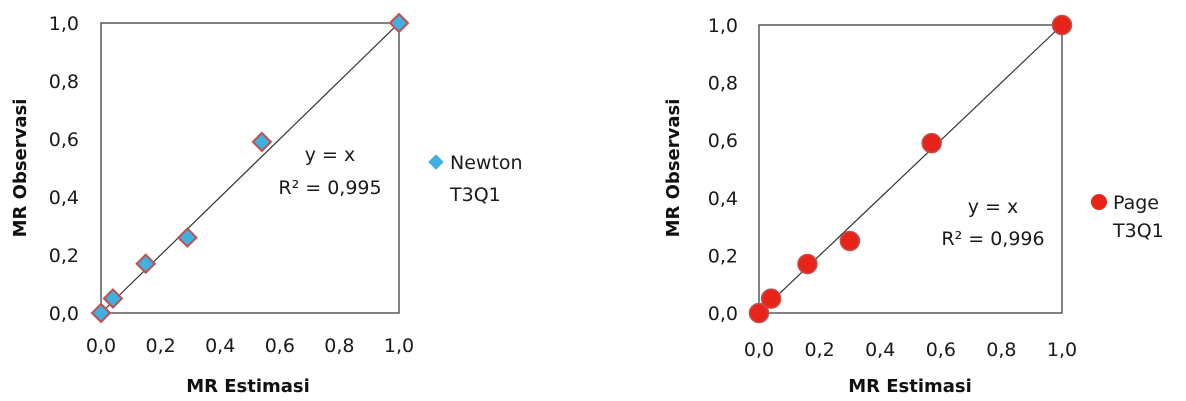 Image resolution: width=1186 pixels, height=401 pixels. Describe the element at coordinates (992, 239) in the screenshot. I see `r-squared-label: R² = 0,996` at that location.